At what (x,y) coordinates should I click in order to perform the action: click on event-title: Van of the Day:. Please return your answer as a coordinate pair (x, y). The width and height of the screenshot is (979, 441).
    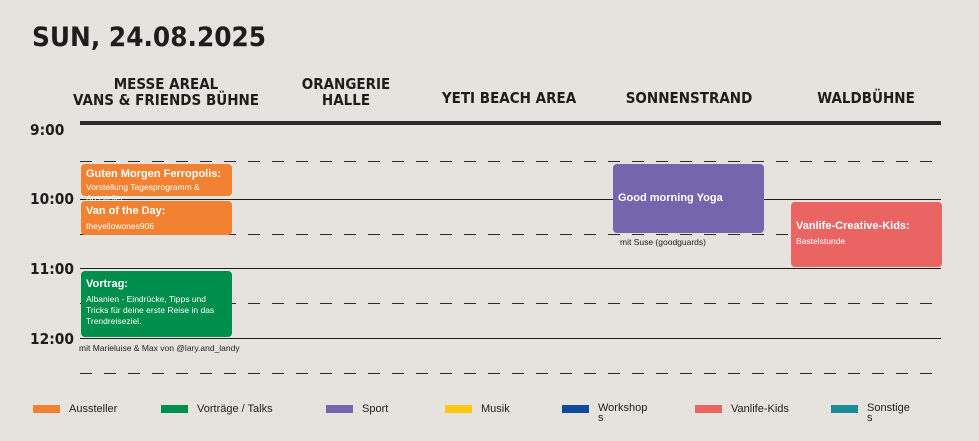
    Looking at the image, I should click on (126, 211).